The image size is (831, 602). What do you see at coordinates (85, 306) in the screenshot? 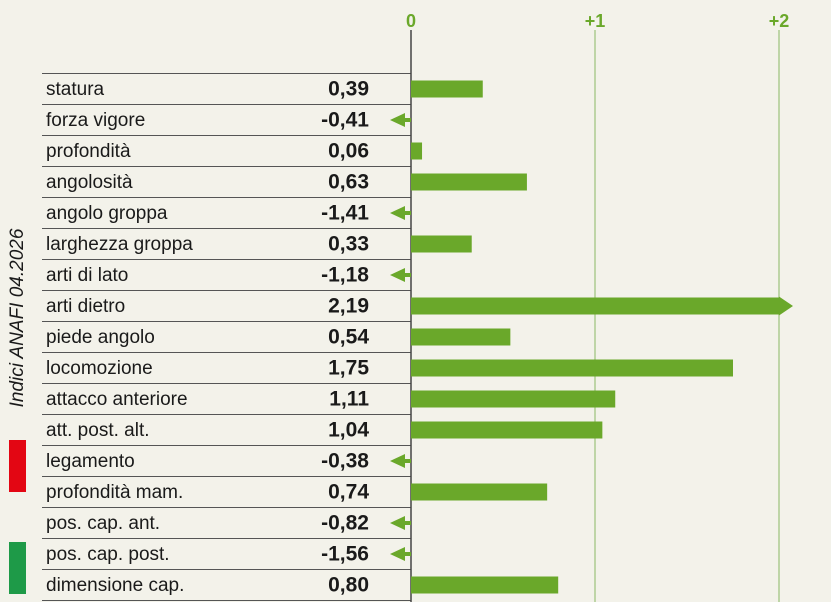
I see `category-label: arti dietro` at bounding box center [85, 306].